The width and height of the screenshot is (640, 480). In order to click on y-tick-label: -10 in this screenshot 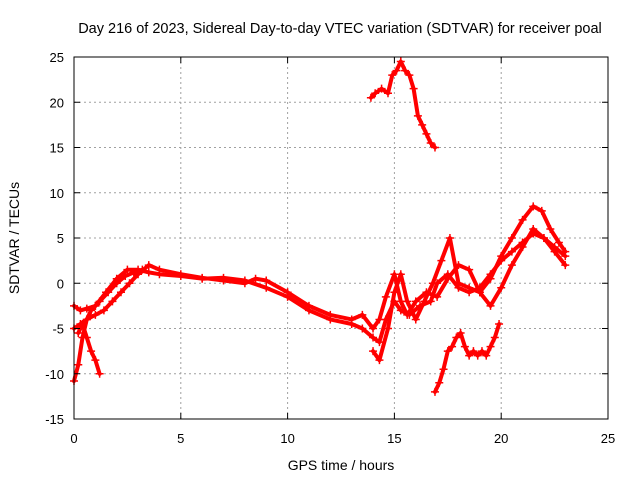, I will do `click(54, 374)`.